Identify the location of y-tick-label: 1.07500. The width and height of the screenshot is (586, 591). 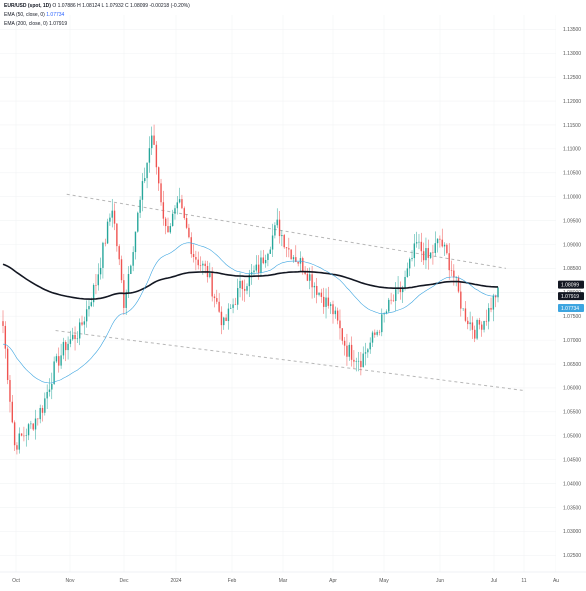
(572, 317).